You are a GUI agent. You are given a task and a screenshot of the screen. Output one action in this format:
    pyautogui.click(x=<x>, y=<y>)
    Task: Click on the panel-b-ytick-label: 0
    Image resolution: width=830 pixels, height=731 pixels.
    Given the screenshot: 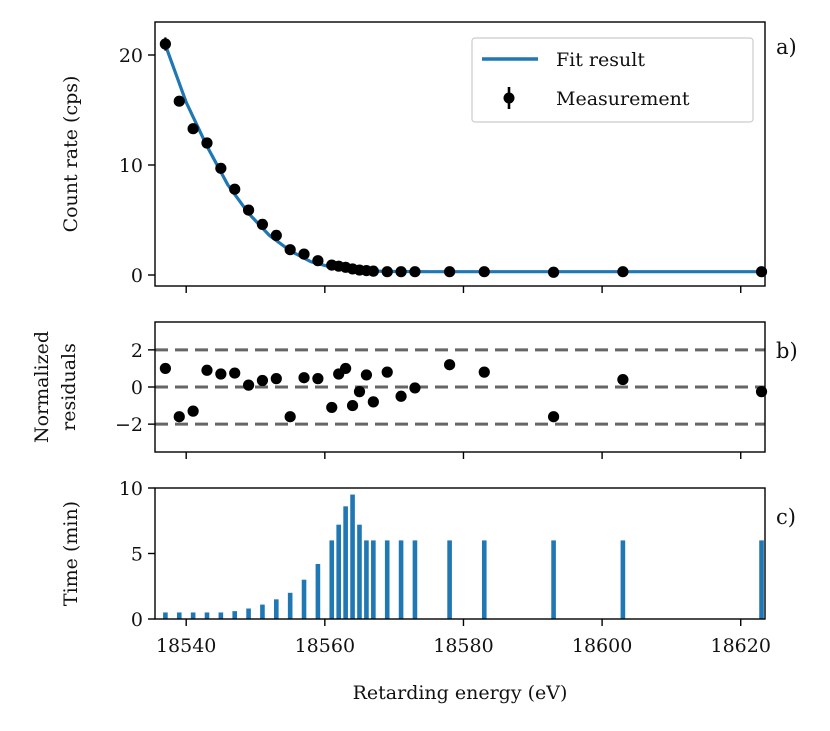 What is the action you would take?
    pyautogui.click(x=137, y=388)
    